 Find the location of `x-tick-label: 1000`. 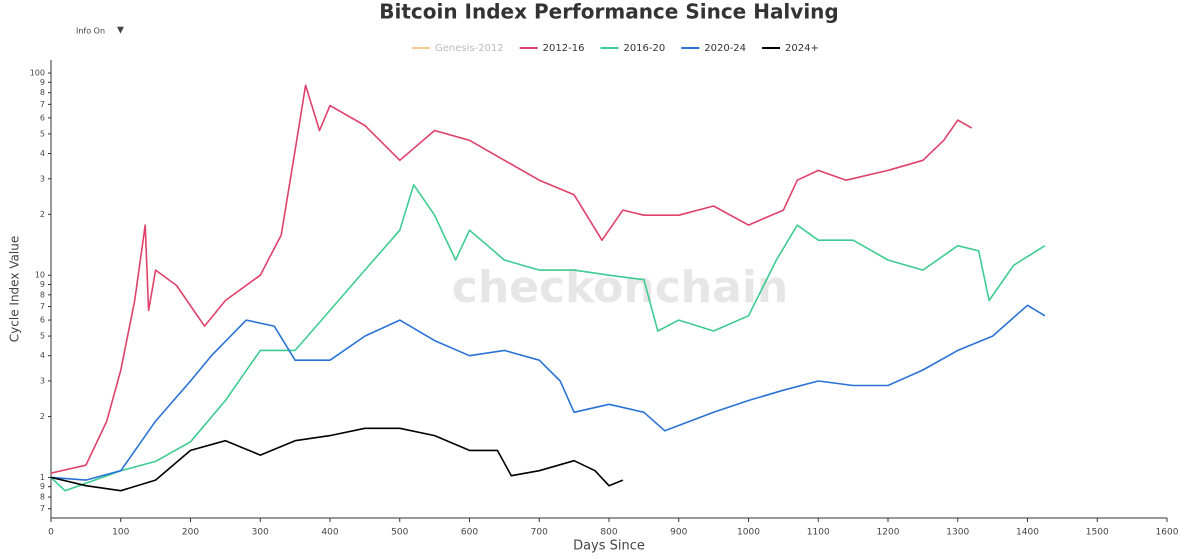

x-tick-label: 1000 is located at coordinates (748, 533).